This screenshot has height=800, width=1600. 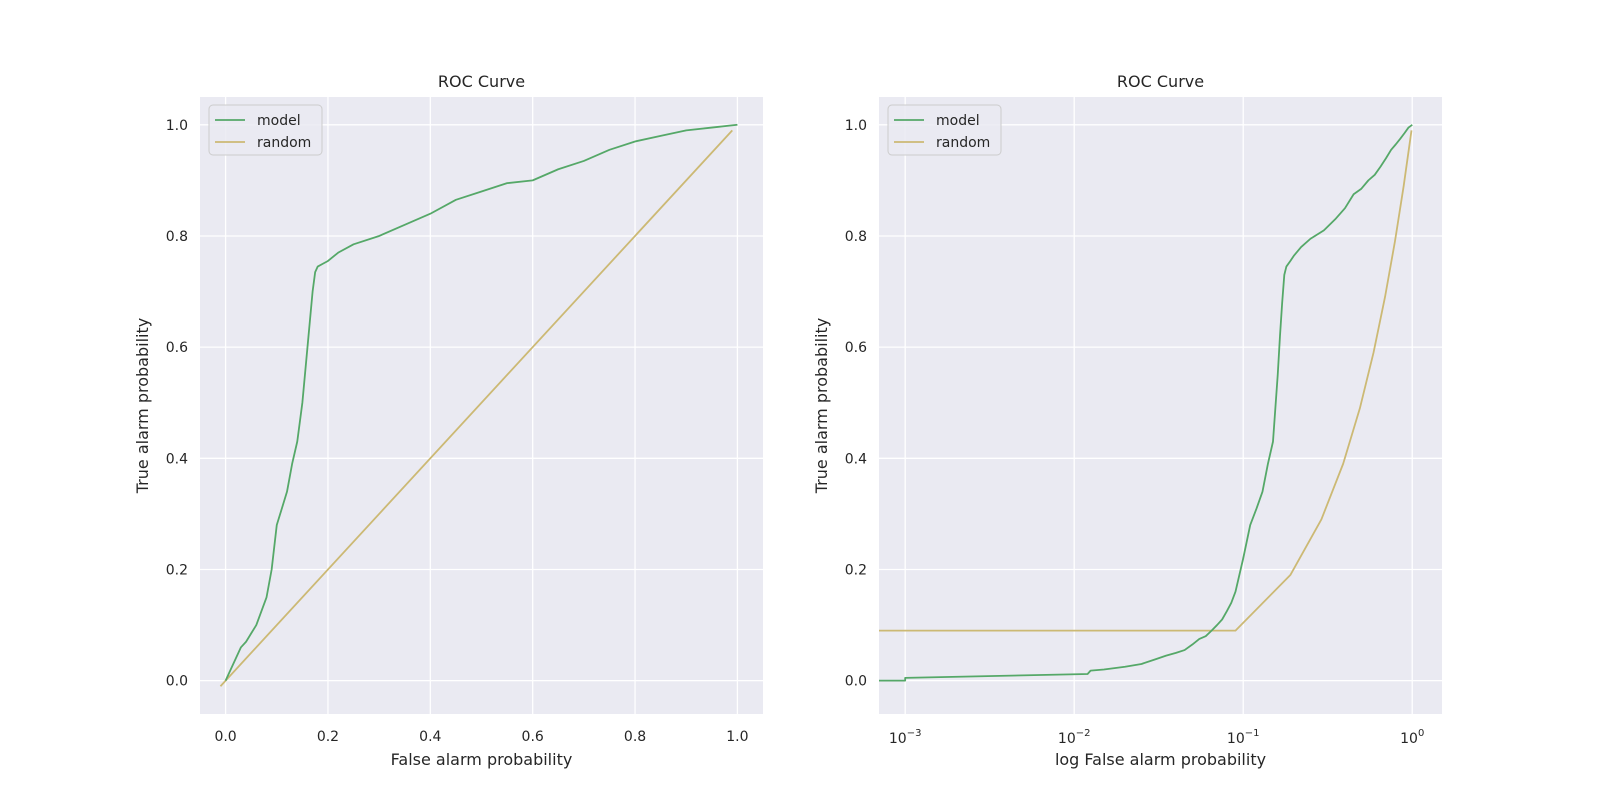 What do you see at coordinates (856, 570) in the screenshot?
I see `chart-2-y-tick-label: 0.2` at bounding box center [856, 570].